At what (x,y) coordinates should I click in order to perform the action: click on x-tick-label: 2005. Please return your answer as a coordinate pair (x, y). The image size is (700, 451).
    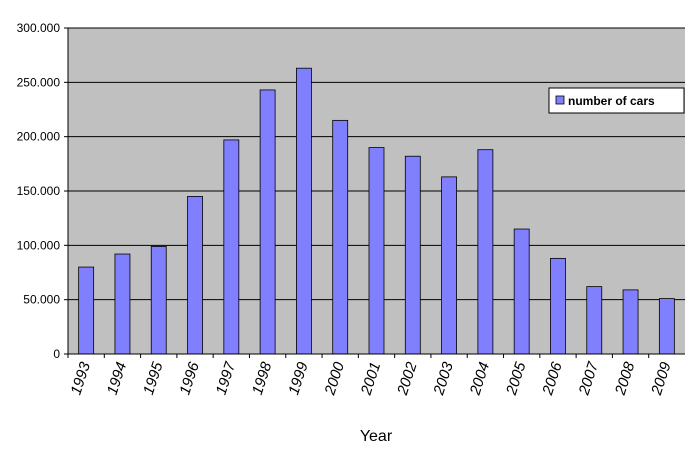
    Looking at the image, I should click on (516, 378).